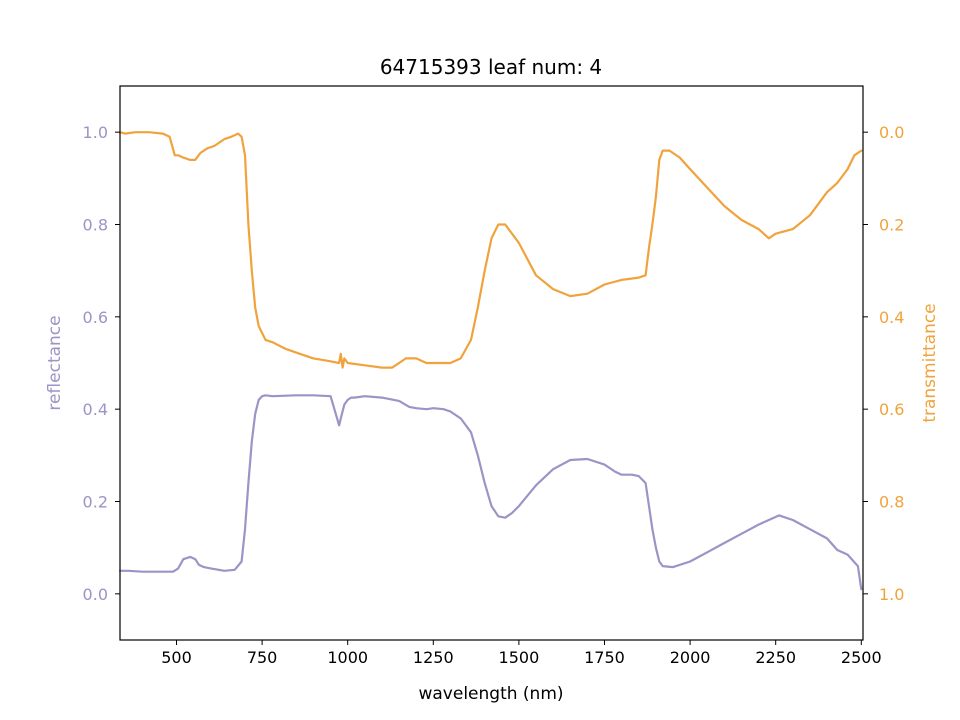 The height and width of the screenshot is (720, 960). Describe the element at coordinates (891, 502) in the screenshot. I see `y-right-tick-label: 0.8` at that location.